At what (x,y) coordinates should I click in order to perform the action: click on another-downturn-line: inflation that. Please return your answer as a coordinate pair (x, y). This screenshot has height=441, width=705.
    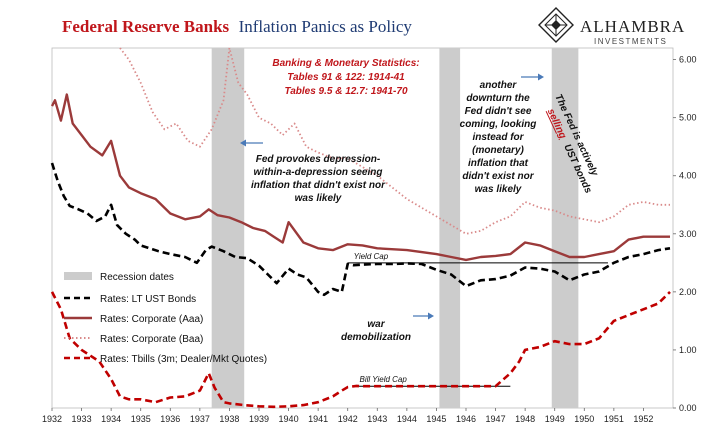
    Looking at the image, I should click on (498, 163).